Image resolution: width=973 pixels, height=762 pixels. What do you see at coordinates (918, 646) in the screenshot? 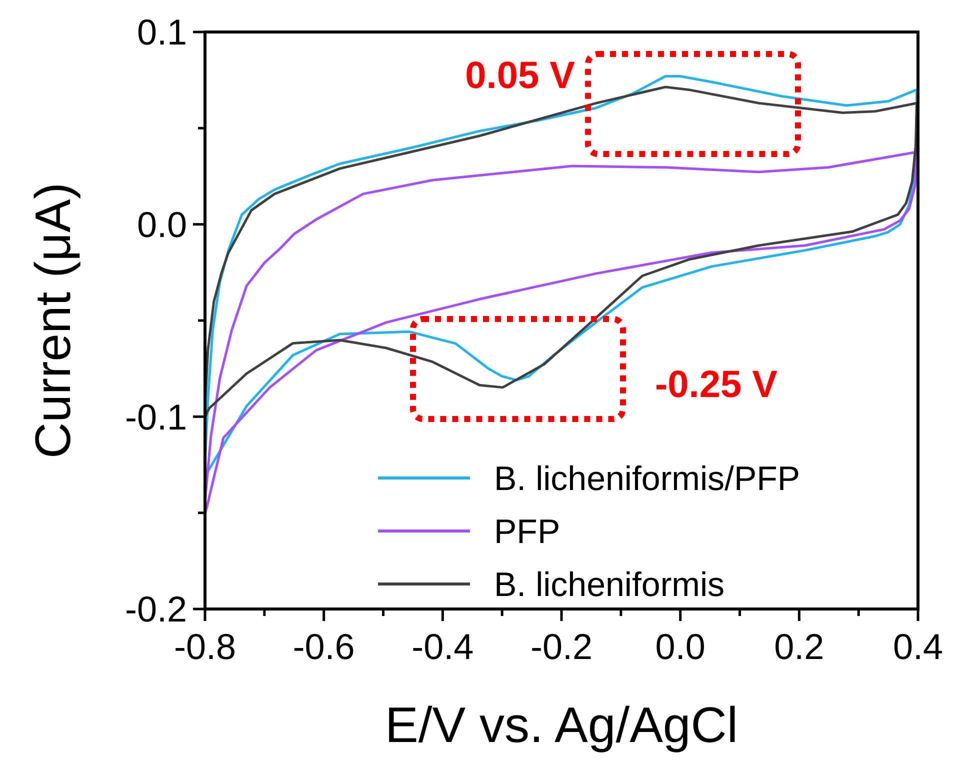
I see `x-tick-label: 0.4` at bounding box center [918, 646].